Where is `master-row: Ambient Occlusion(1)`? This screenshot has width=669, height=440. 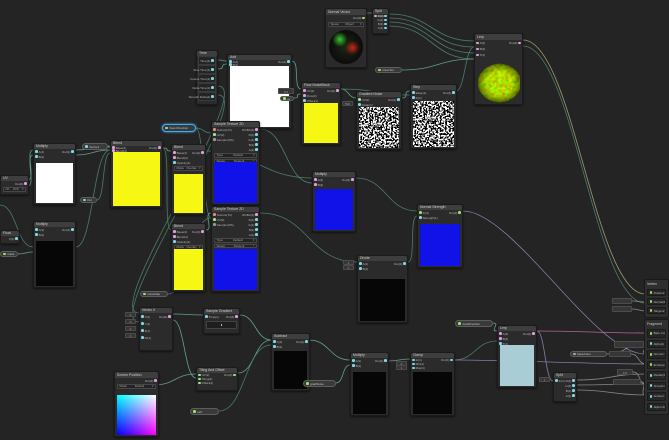 master-row: Ambient Occlusion(1) is located at coordinates (656, 396).